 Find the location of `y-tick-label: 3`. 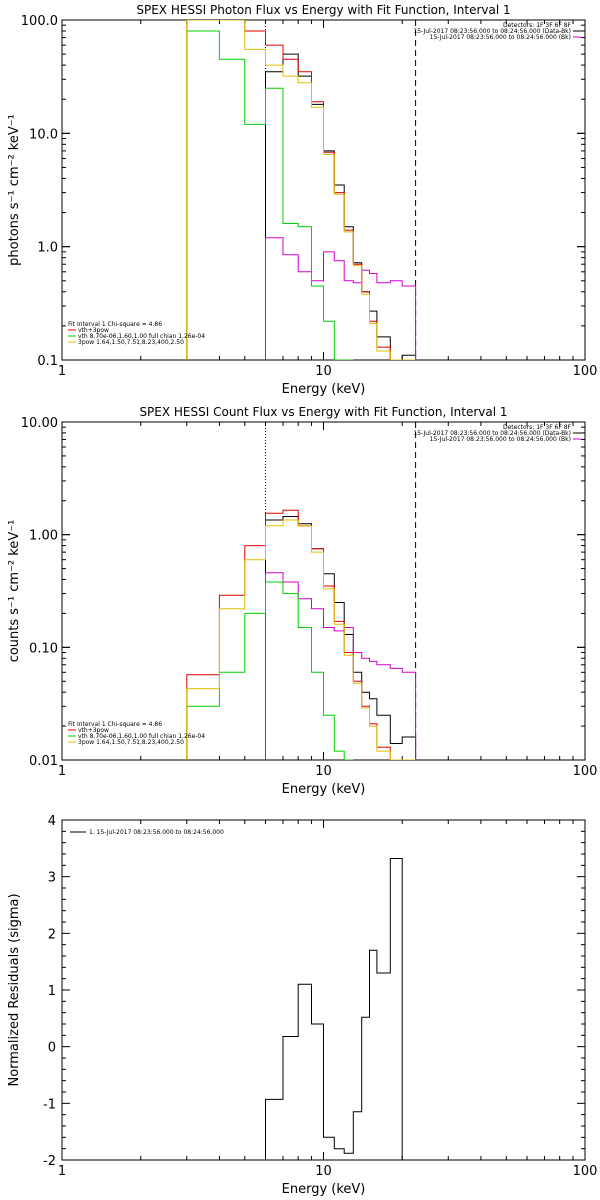

y-tick-label: 3 is located at coordinates (52, 878).